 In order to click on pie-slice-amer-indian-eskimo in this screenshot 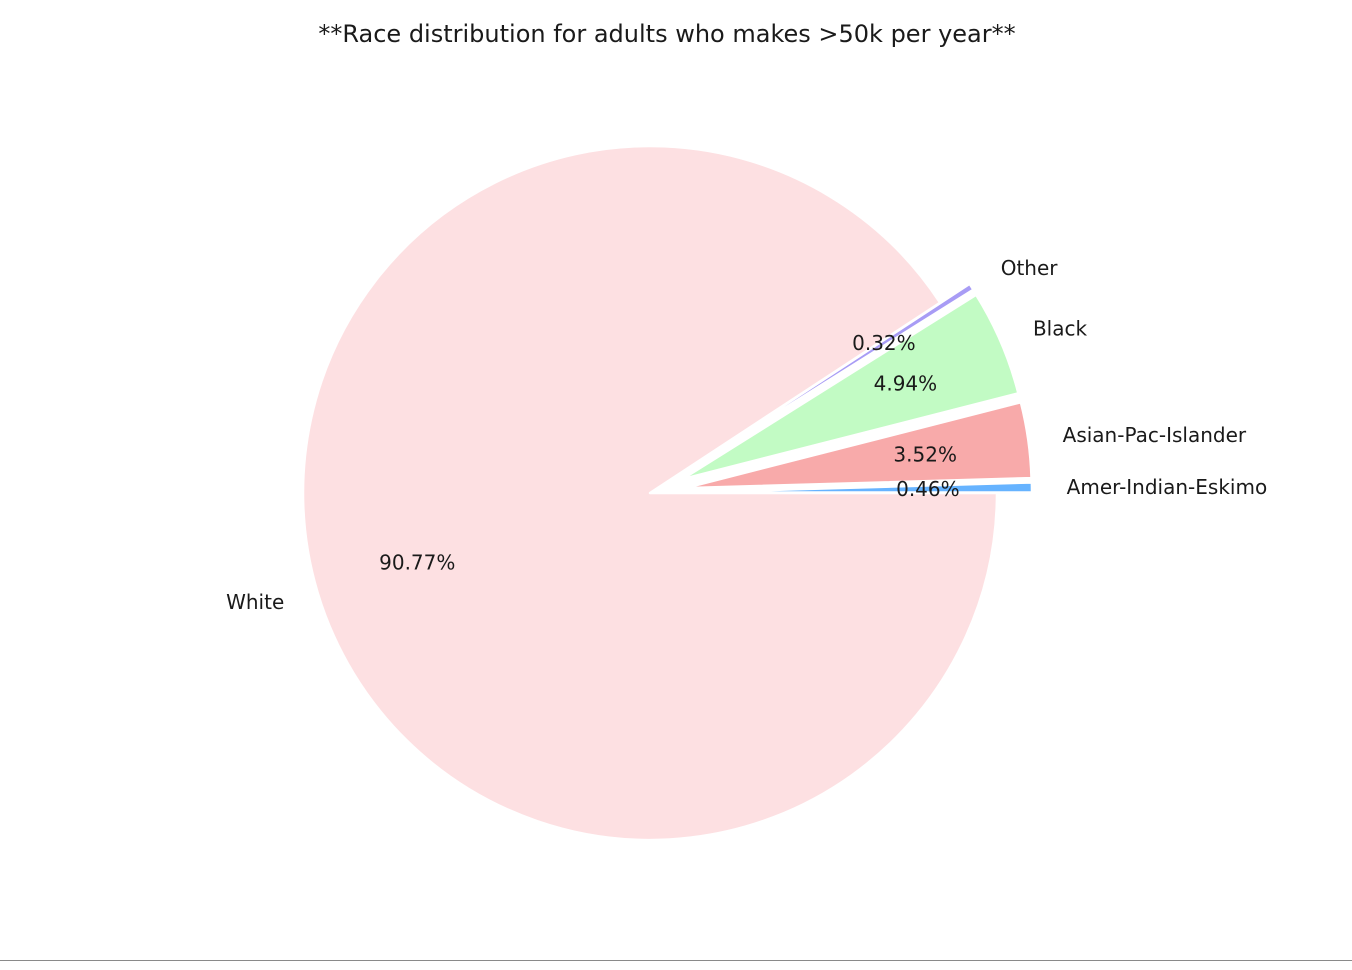, I will do `click(858, 487)`.